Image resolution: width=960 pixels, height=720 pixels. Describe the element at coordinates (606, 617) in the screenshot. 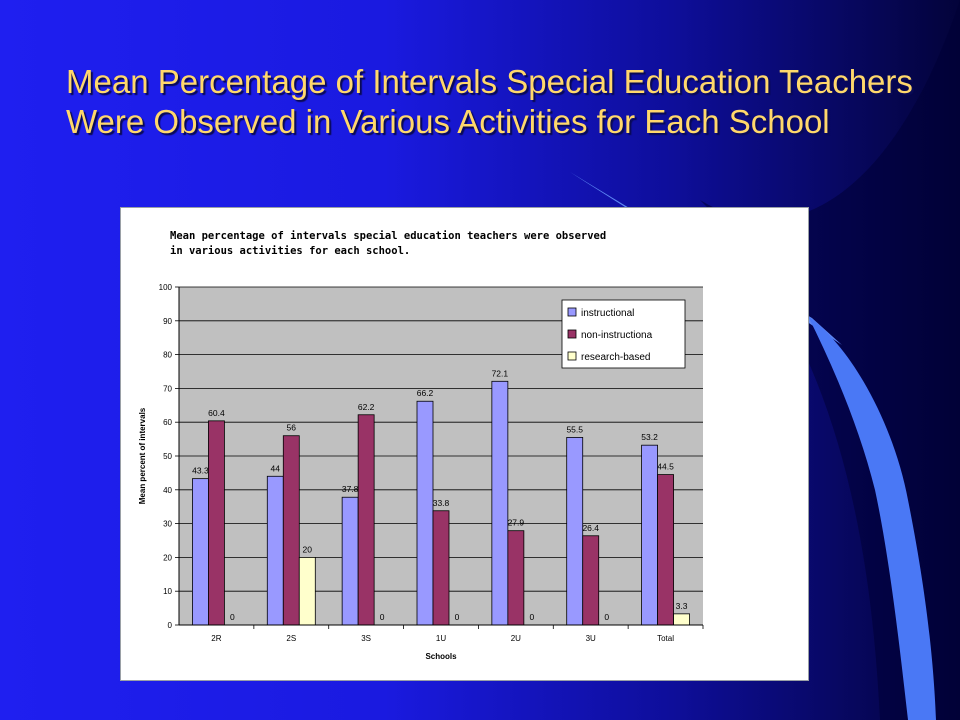

I see `data-label-research-based-3U: 0` at that location.